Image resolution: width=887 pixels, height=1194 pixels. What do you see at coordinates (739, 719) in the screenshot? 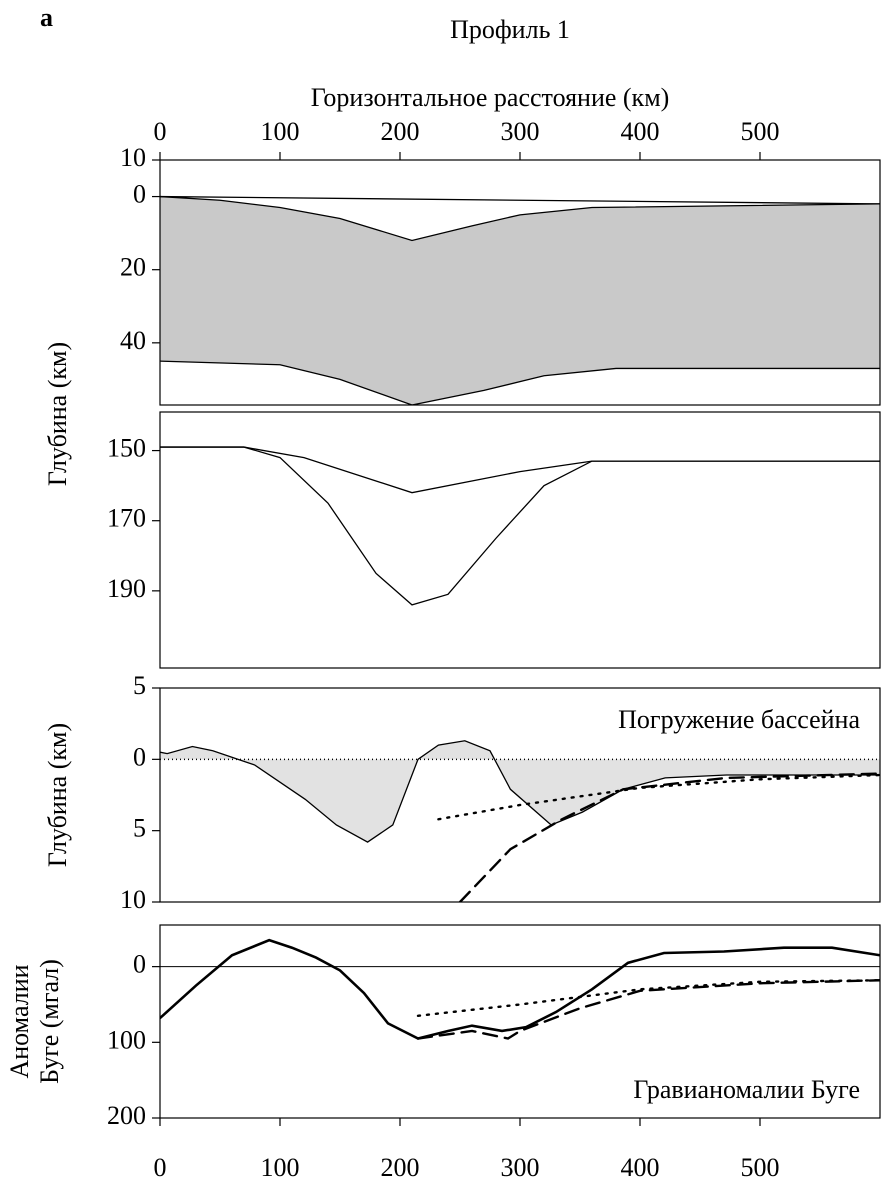
I see `annotation: Погружение бассейна` at bounding box center [739, 719].